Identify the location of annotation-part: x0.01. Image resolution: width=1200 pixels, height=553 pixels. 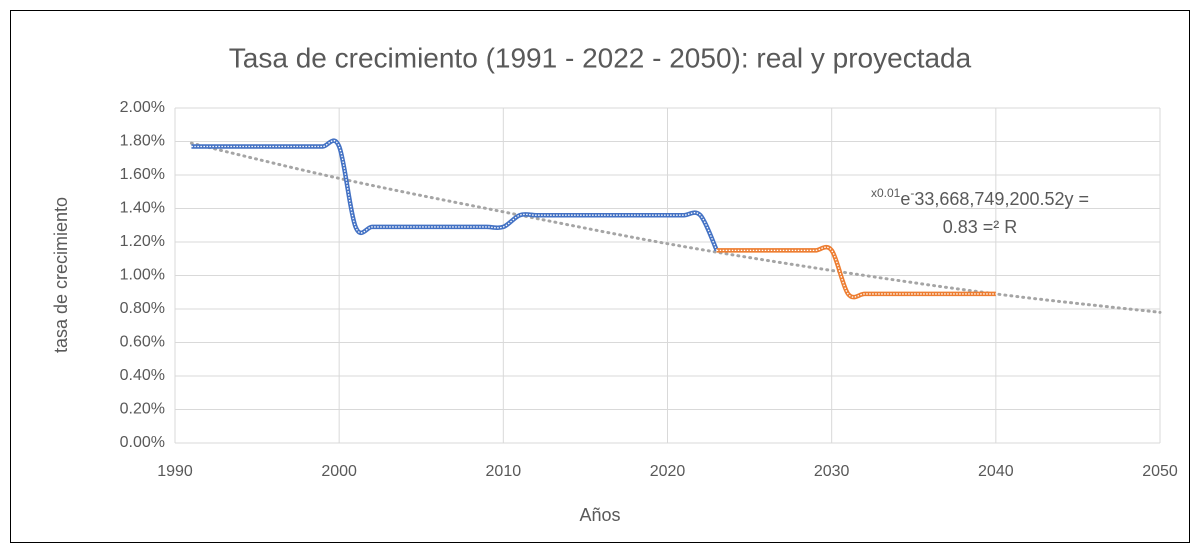
(886, 193).